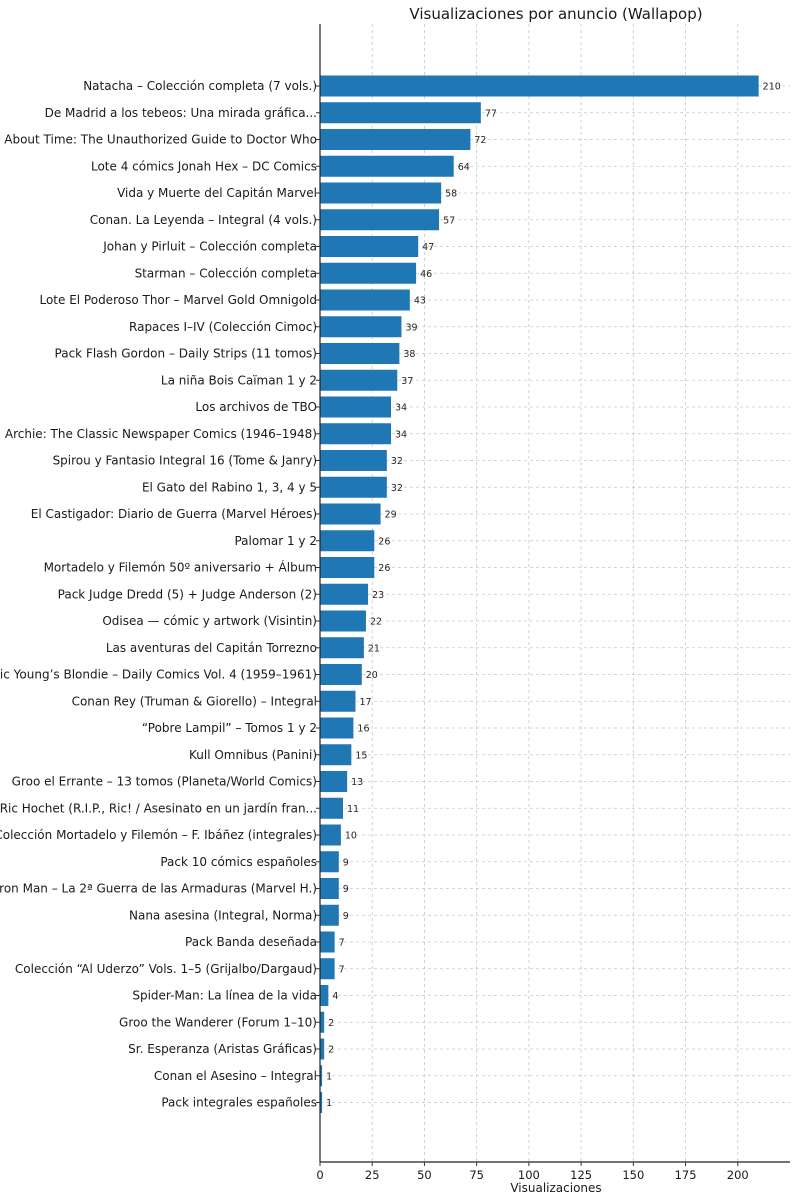  Describe the element at coordinates (411, 327) in the screenshot. I see `bar-value-label: 39` at that location.